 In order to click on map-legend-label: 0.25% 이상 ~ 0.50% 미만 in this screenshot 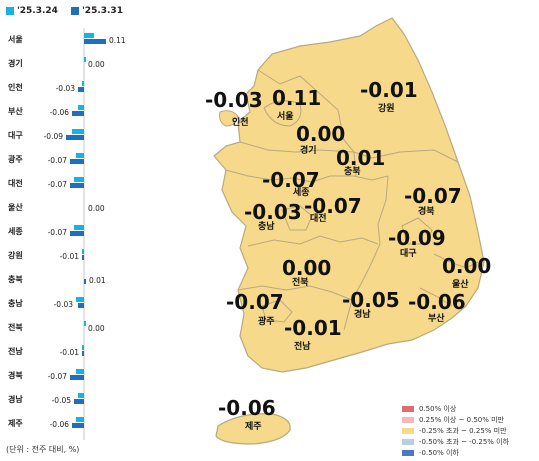, I will do `click(462, 420)`.